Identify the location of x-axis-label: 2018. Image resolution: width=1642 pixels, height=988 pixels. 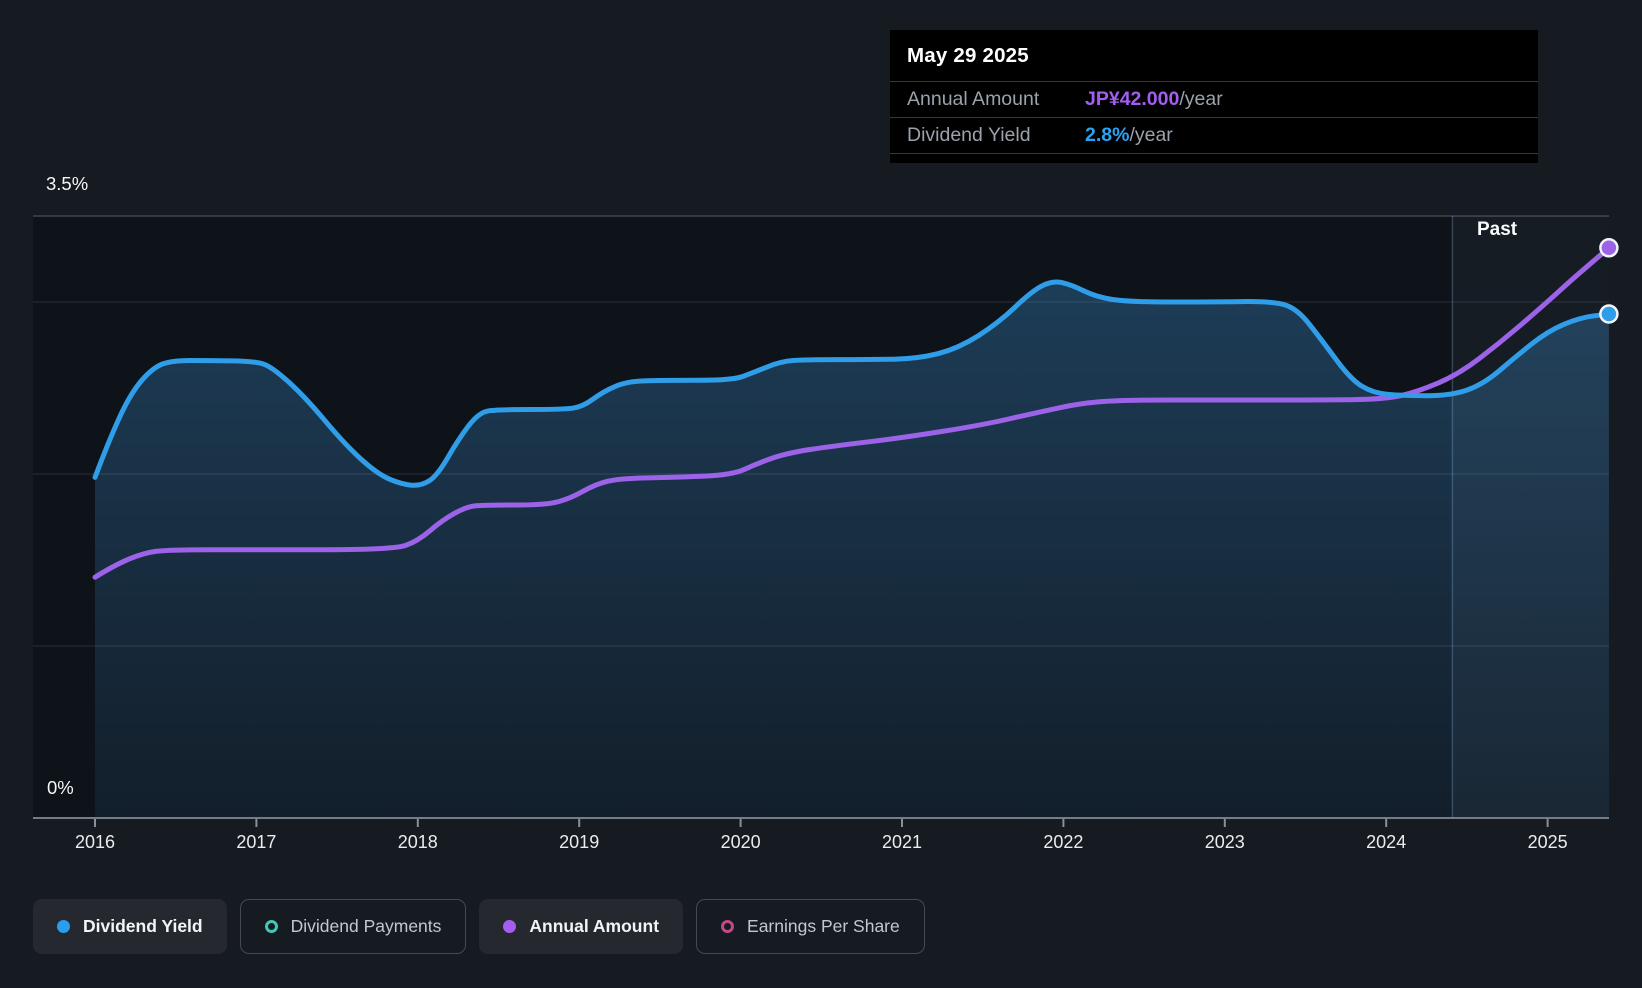
(417, 842).